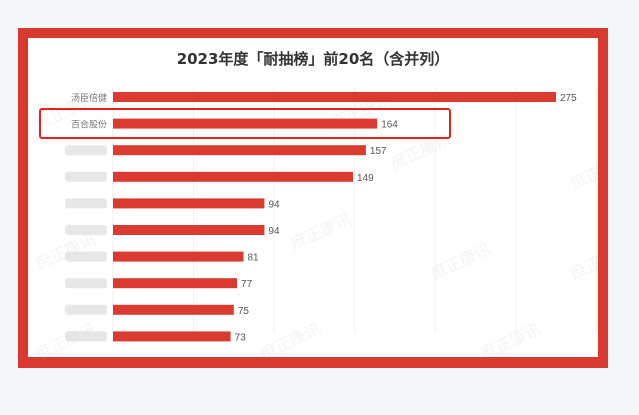 The height and width of the screenshot is (415, 639). Describe the element at coordinates (365, 178) in the screenshot. I see `data-label: 149` at that location.